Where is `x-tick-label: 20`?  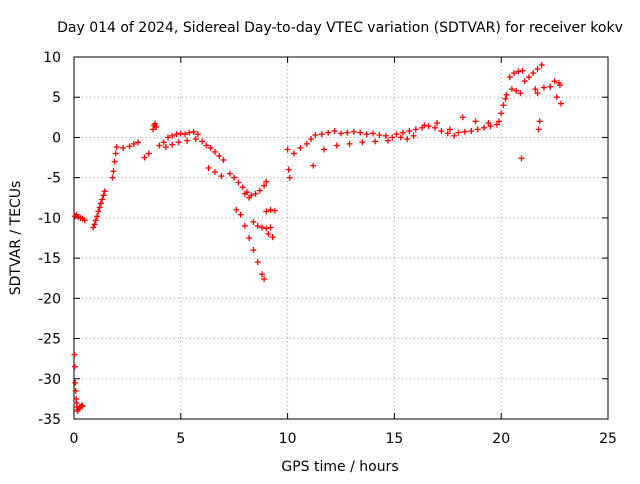 x-tick-label: 20 is located at coordinates (501, 439).